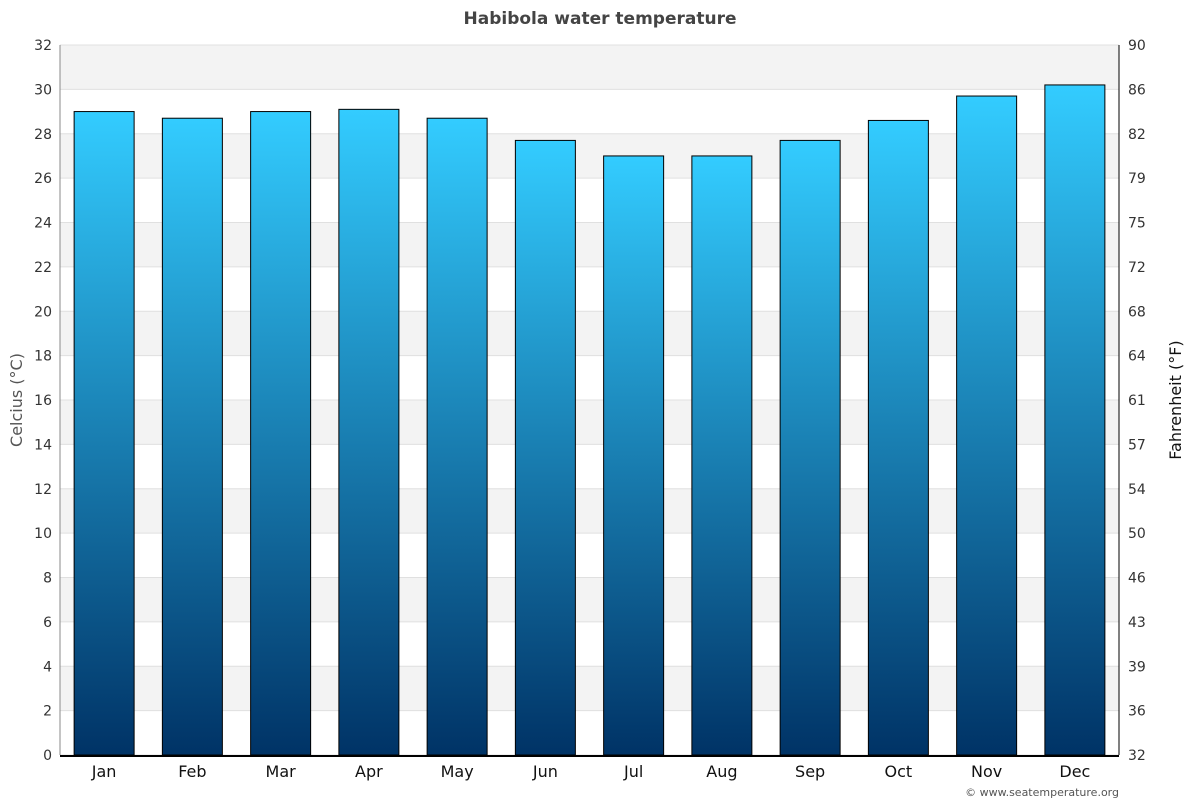 This screenshot has width=1200, height=800. What do you see at coordinates (43, 179) in the screenshot?
I see `y-tick-label-left: 26` at bounding box center [43, 179].